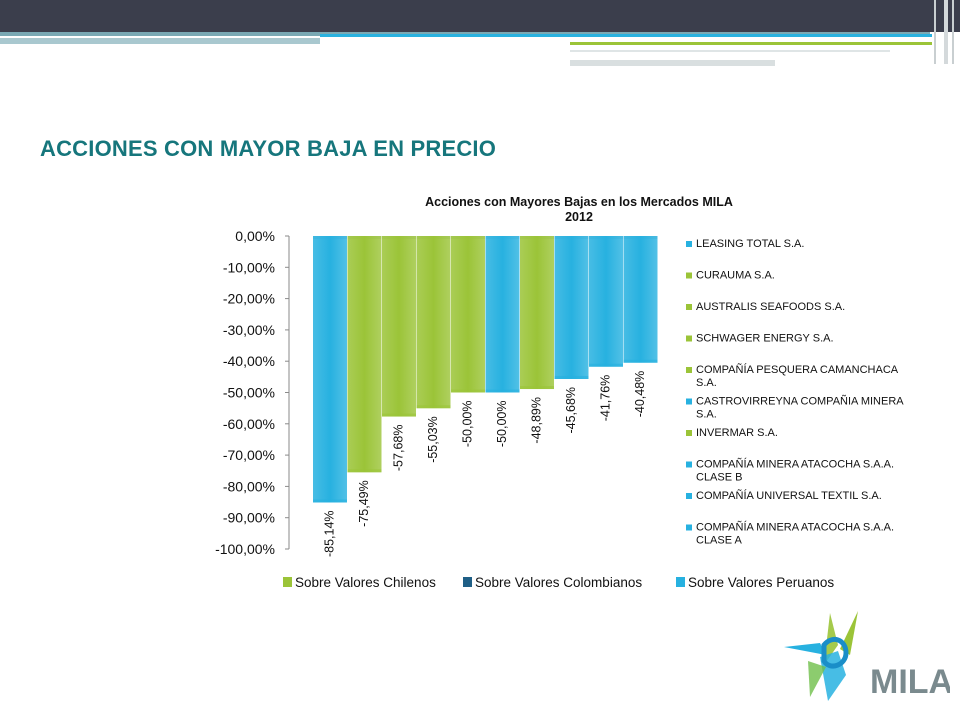  Describe the element at coordinates (558, 582) in the screenshot. I see `market-legend-label: Sobre Valores Colombianos` at that location.